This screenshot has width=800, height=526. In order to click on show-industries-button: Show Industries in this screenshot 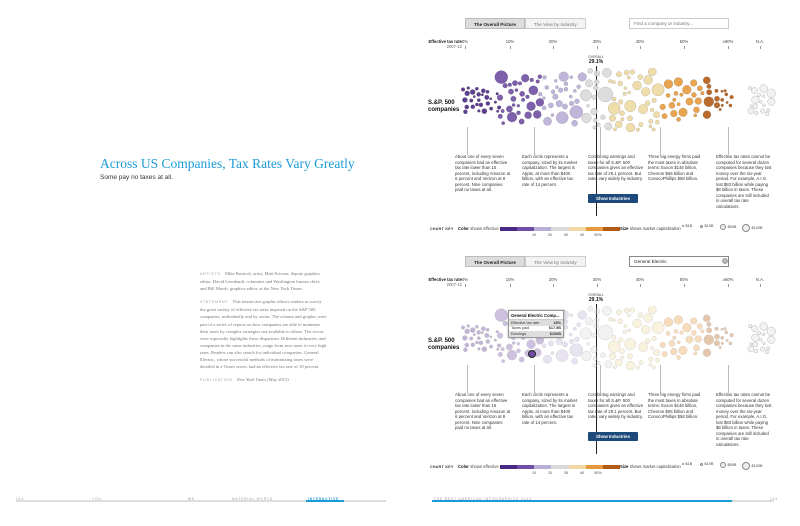, I will do `click(613, 436)`.